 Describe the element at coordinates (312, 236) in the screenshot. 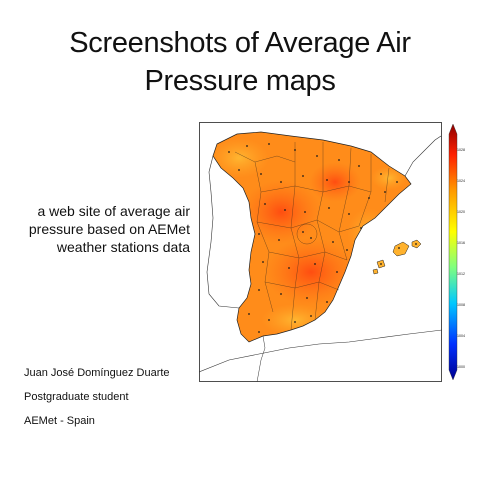

I see `province-boundaries` at that location.